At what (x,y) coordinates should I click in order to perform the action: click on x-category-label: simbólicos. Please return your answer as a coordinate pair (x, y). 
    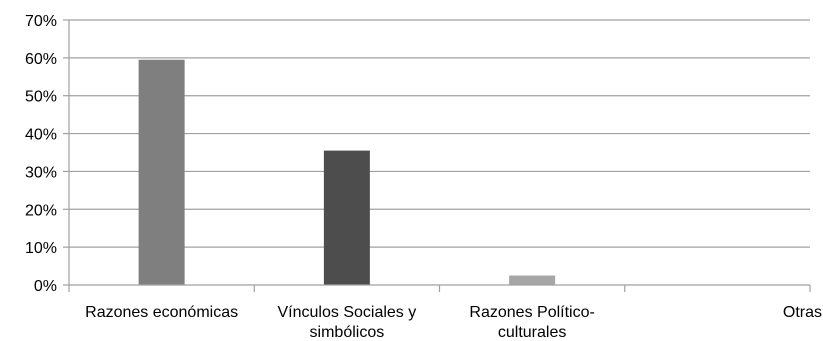
    Looking at the image, I should click on (347, 332).